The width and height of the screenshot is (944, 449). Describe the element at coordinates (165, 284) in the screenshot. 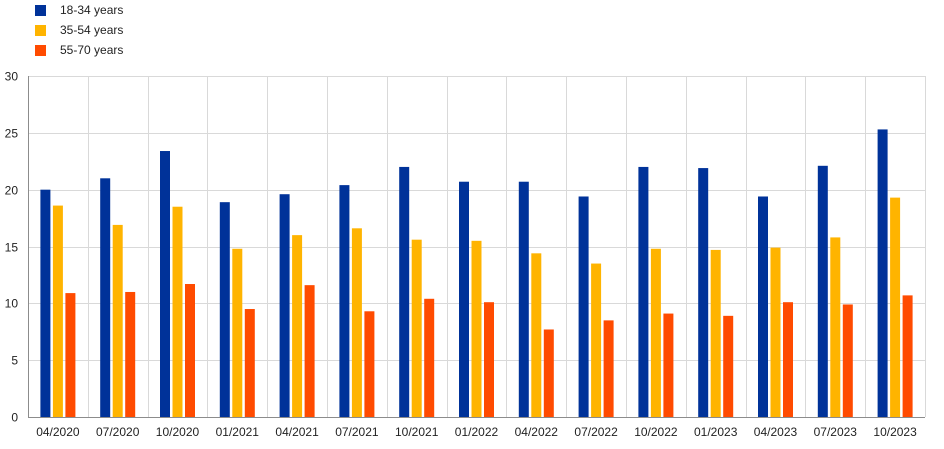

I see `bar-18-34-10-2020` at that location.